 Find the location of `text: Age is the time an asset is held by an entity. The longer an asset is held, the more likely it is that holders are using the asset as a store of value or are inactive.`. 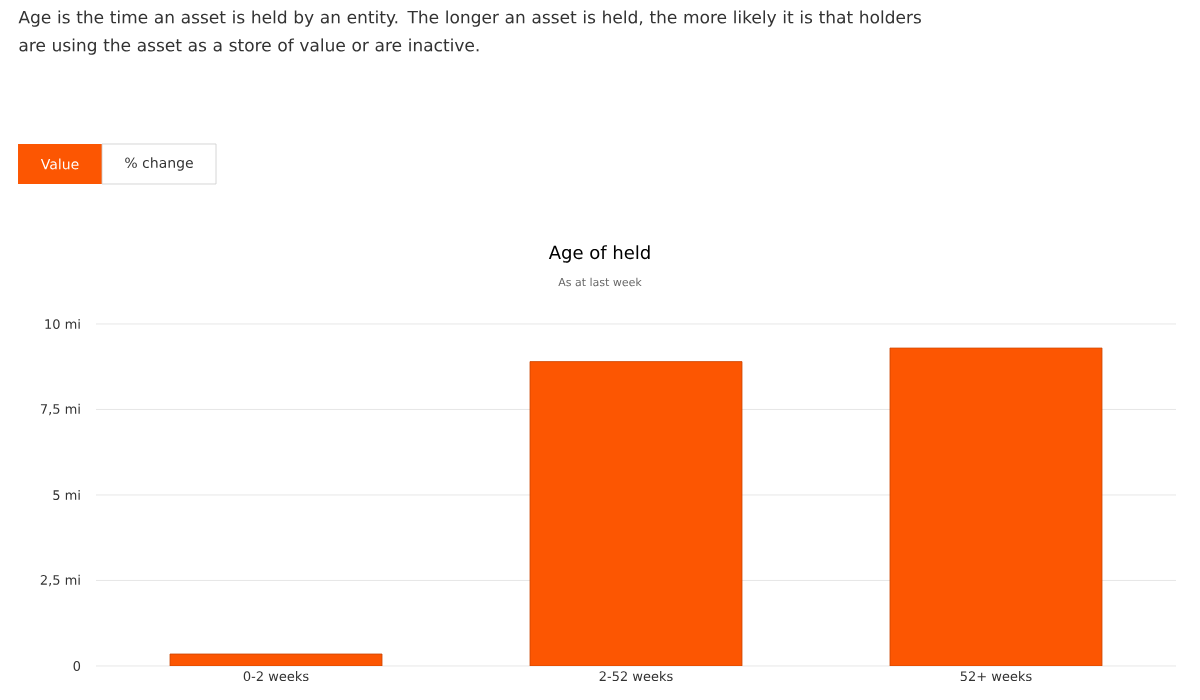

text: Age is the time an asset is held by an entity. The longer an asset is held, the more likely it is that holders are using the asset as a store of value or are inactive. is located at coordinates (469, 32).